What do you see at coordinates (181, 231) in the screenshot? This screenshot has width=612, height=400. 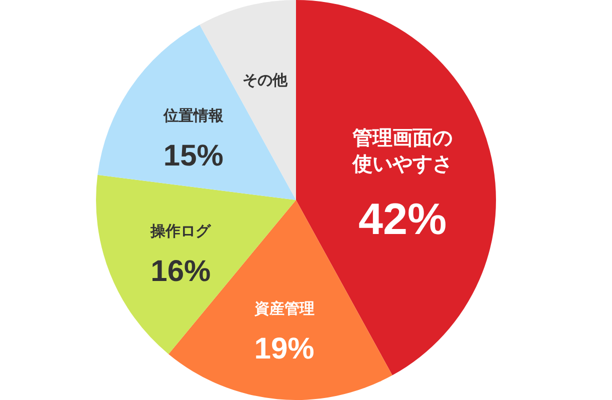 I see `slice-label: 操作ログ` at bounding box center [181, 231].